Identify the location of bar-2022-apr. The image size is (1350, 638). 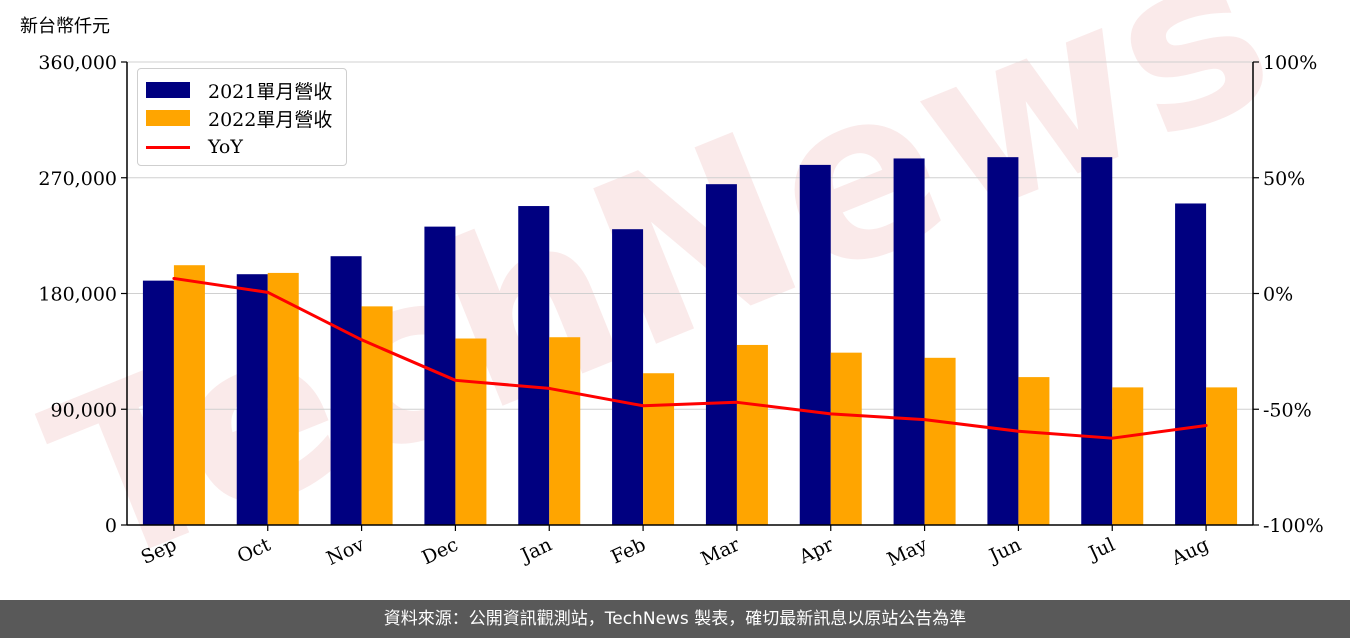
(846, 438).